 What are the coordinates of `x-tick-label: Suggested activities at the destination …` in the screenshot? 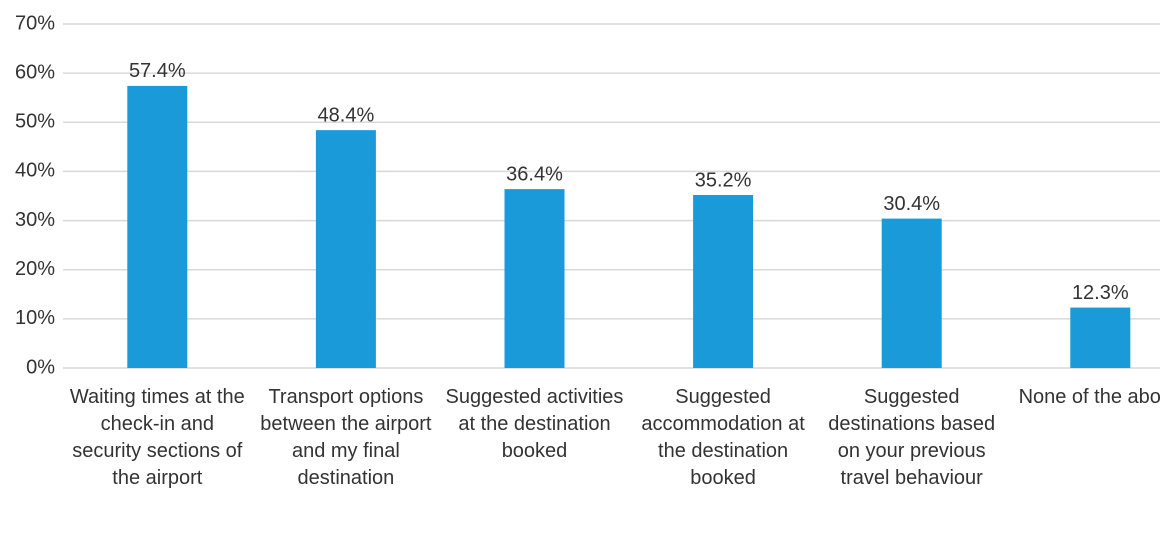 It's located at (534, 424).